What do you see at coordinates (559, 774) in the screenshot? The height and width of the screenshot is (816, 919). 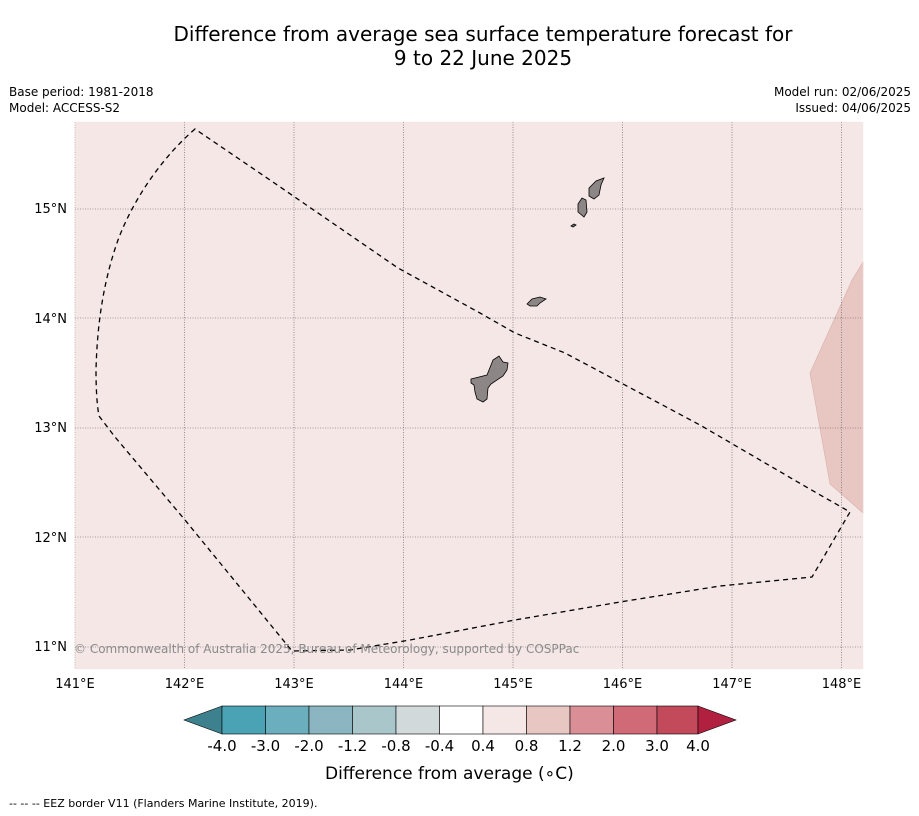 I see `colorbar-title-unit: ∘C)` at bounding box center [559, 774].